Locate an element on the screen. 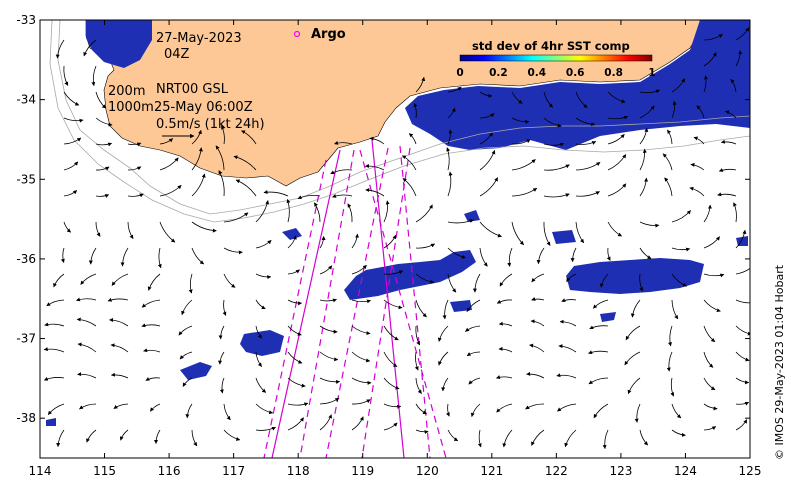 This screenshot has height=492, width=791. argo-label: Argo is located at coordinates (328, 34).